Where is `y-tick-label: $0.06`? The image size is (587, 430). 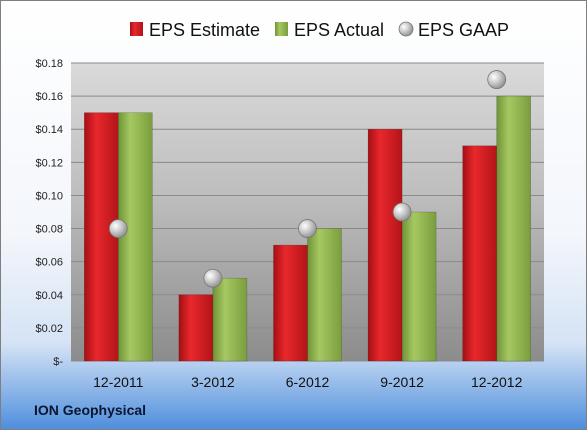 y-tick-label: $0.06 is located at coordinates (49, 263).